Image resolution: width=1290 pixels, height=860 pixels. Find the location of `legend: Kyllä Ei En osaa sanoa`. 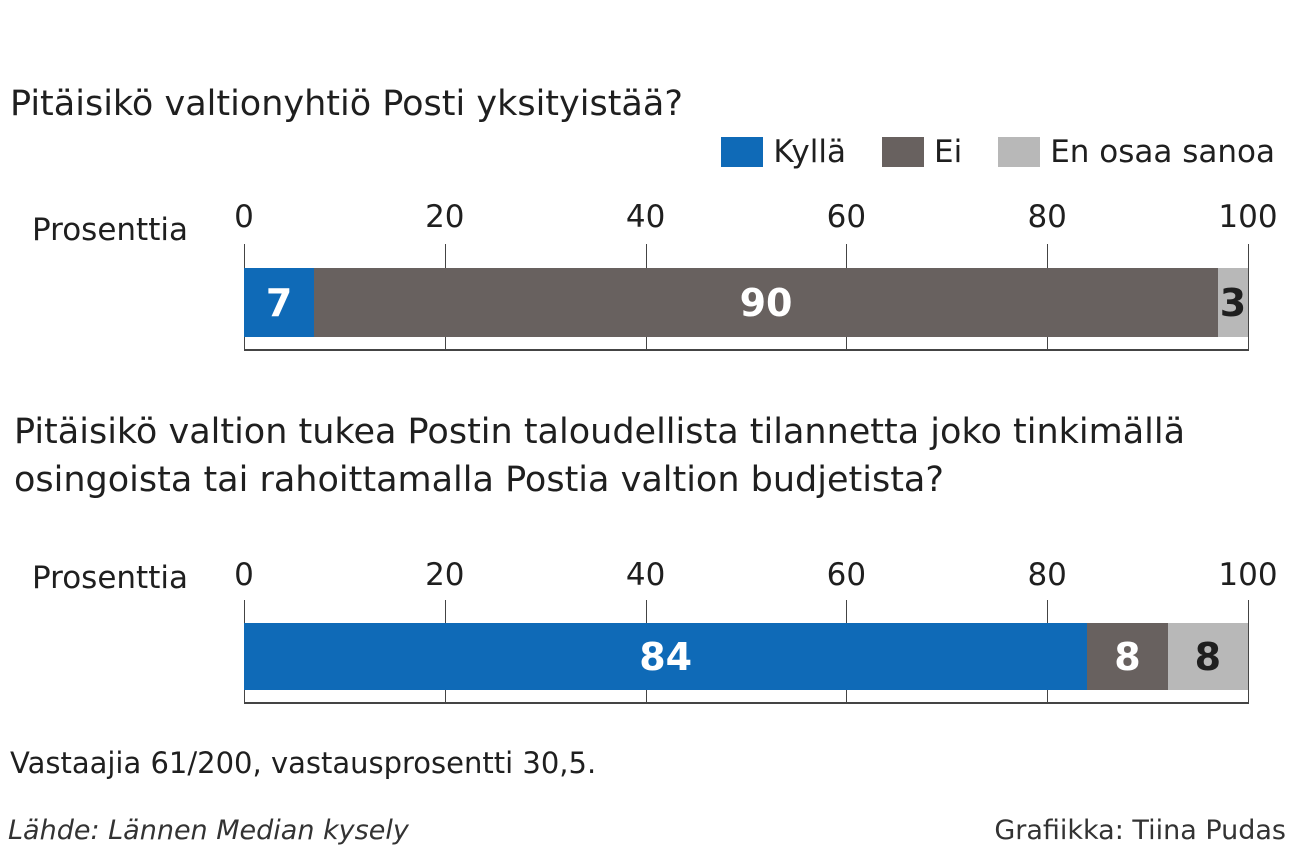

legend: Kyllä Ei En osaa sanoa is located at coordinates (980, 152).